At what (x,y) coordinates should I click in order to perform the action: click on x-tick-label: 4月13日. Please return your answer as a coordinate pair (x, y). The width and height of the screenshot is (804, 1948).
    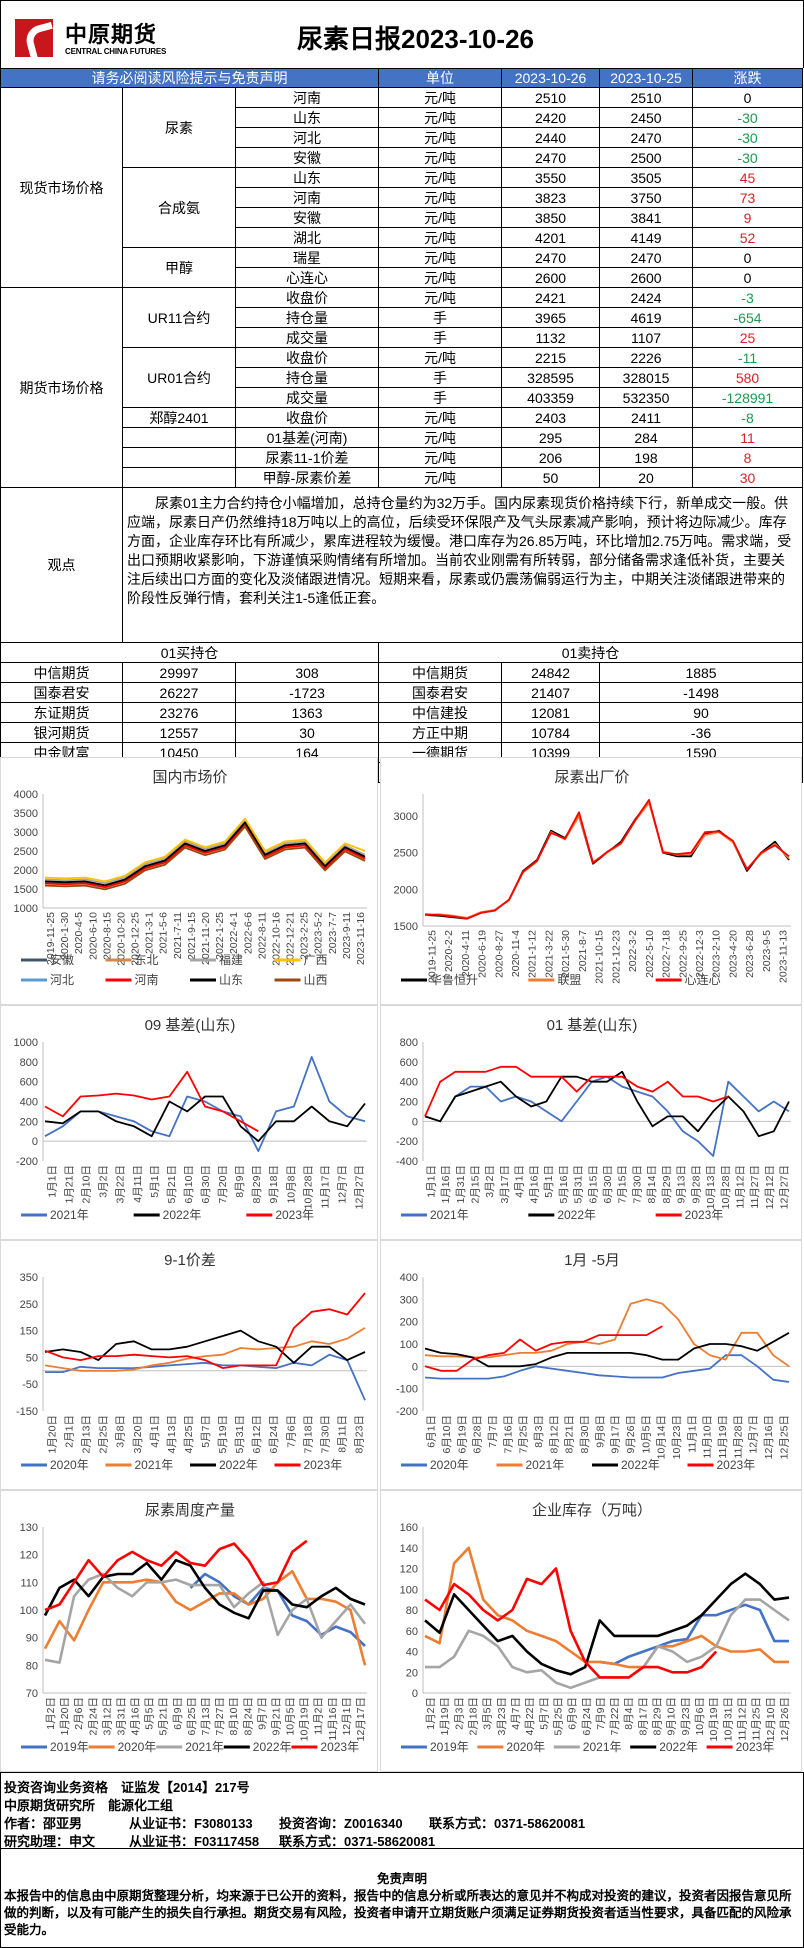
    Looking at the image, I should click on (172, 1434).